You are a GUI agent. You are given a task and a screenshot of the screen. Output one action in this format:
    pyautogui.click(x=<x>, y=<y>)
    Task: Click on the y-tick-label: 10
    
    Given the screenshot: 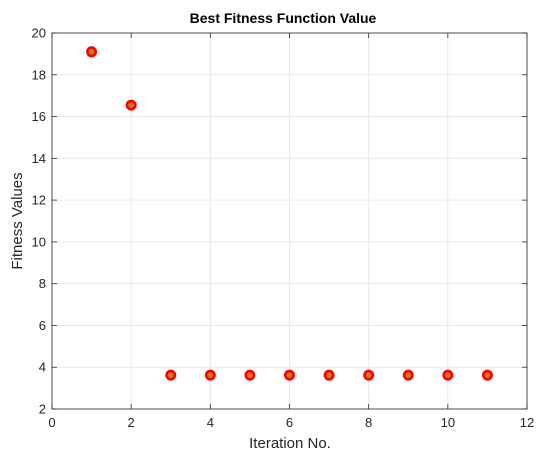 What is the action you would take?
    pyautogui.click(x=39, y=241)
    